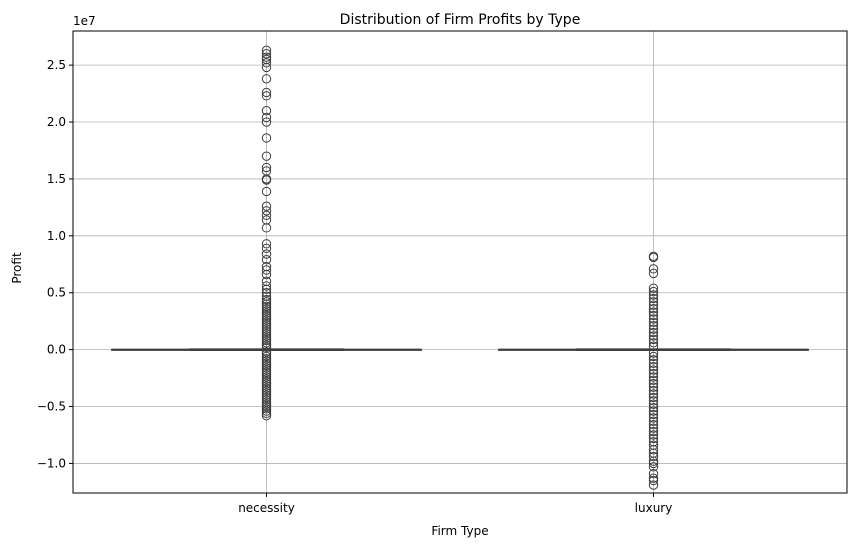 The image size is (857, 552). Describe the element at coordinates (455, 504) in the screenshot. I see `x-axis-ticks: necessity luxury` at that location.